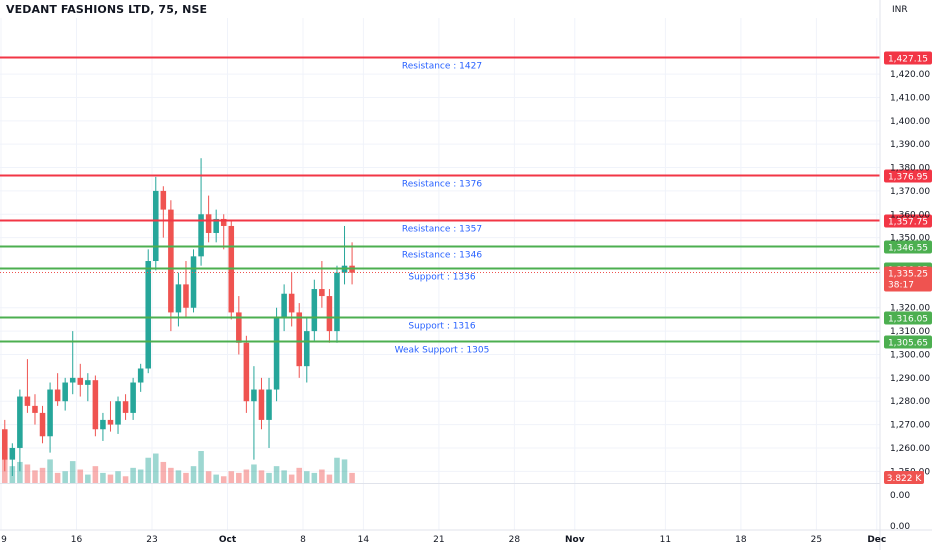 The width and height of the screenshot is (932, 550). I want to click on price-tick-label: 1,310.00, so click(910, 332).